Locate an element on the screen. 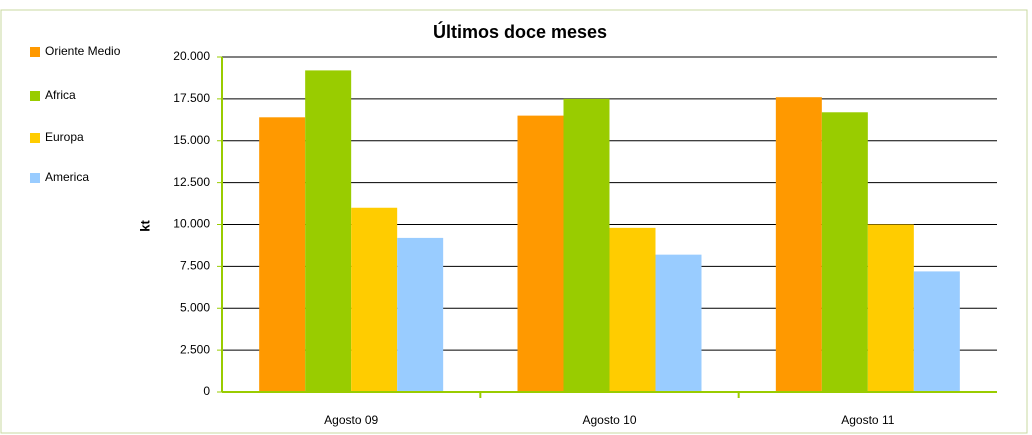 Image resolution: width=1032 pixels, height=435 pixels. y-tick-label: 15.000 is located at coordinates (191, 140).